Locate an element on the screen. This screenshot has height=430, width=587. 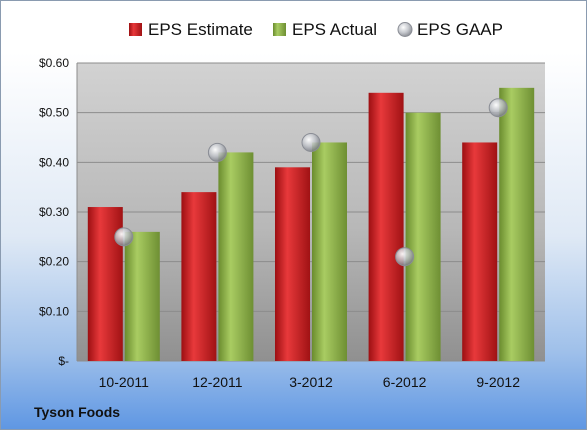
x-tick-label: 9-2012 is located at coordinates (498, 382).